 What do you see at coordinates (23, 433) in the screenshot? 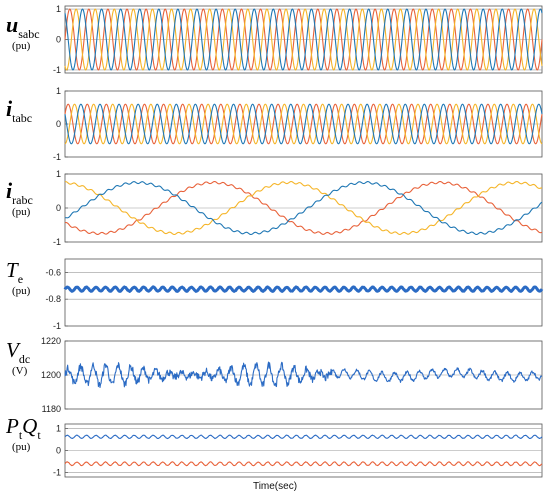
I see `ylabel-ptqt: PtQt (pu)` at bounding box center [23, 433].